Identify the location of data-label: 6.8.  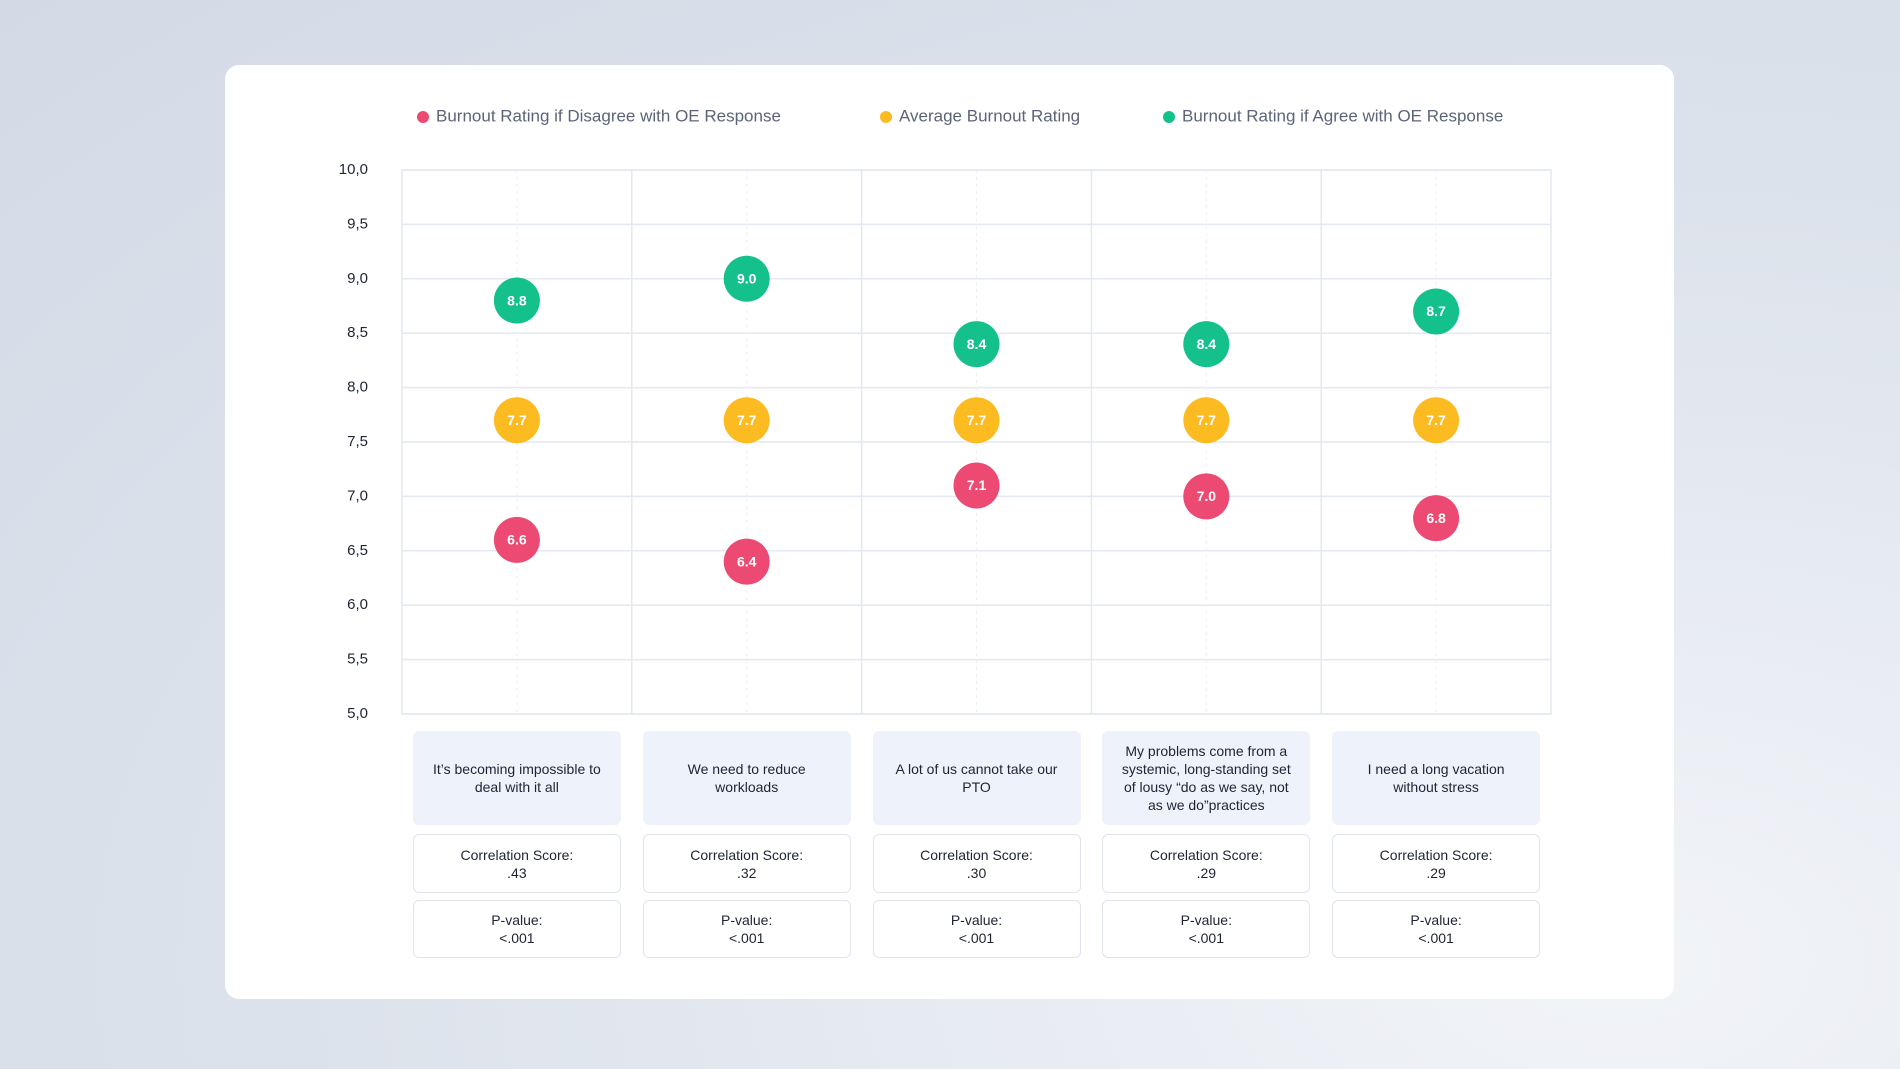
(1436, 518).